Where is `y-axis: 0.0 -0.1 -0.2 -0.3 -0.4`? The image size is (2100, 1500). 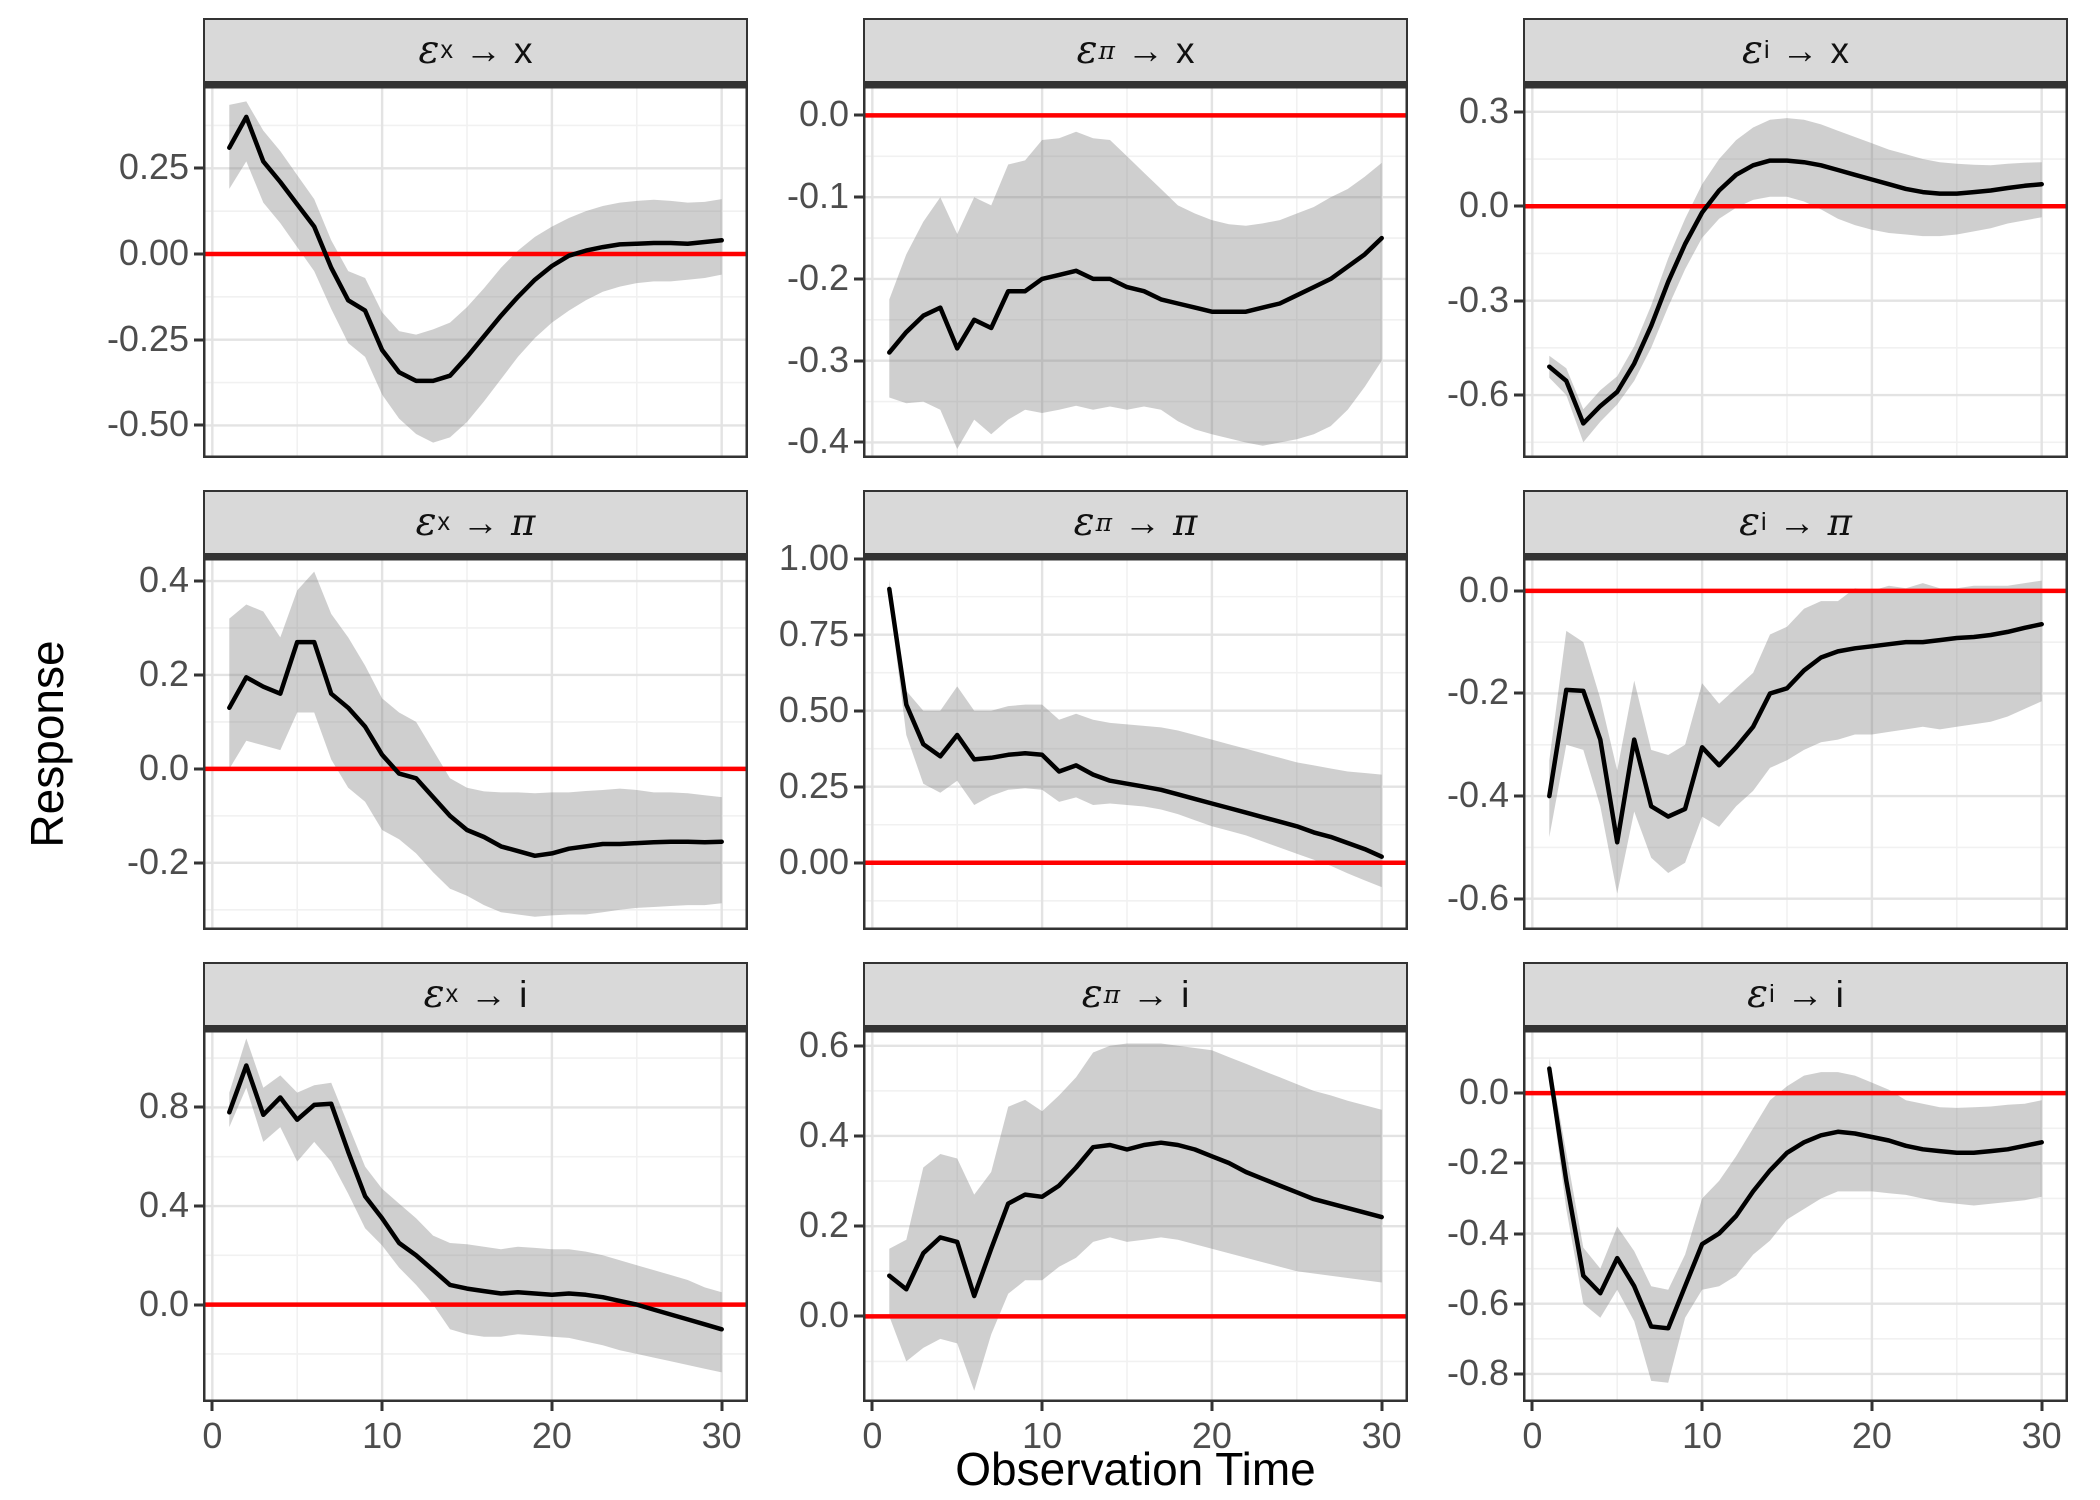 y-axis: 0.0 -0.1 -0.2 -0.3 -0.4 is located at coordinates (805, 240).